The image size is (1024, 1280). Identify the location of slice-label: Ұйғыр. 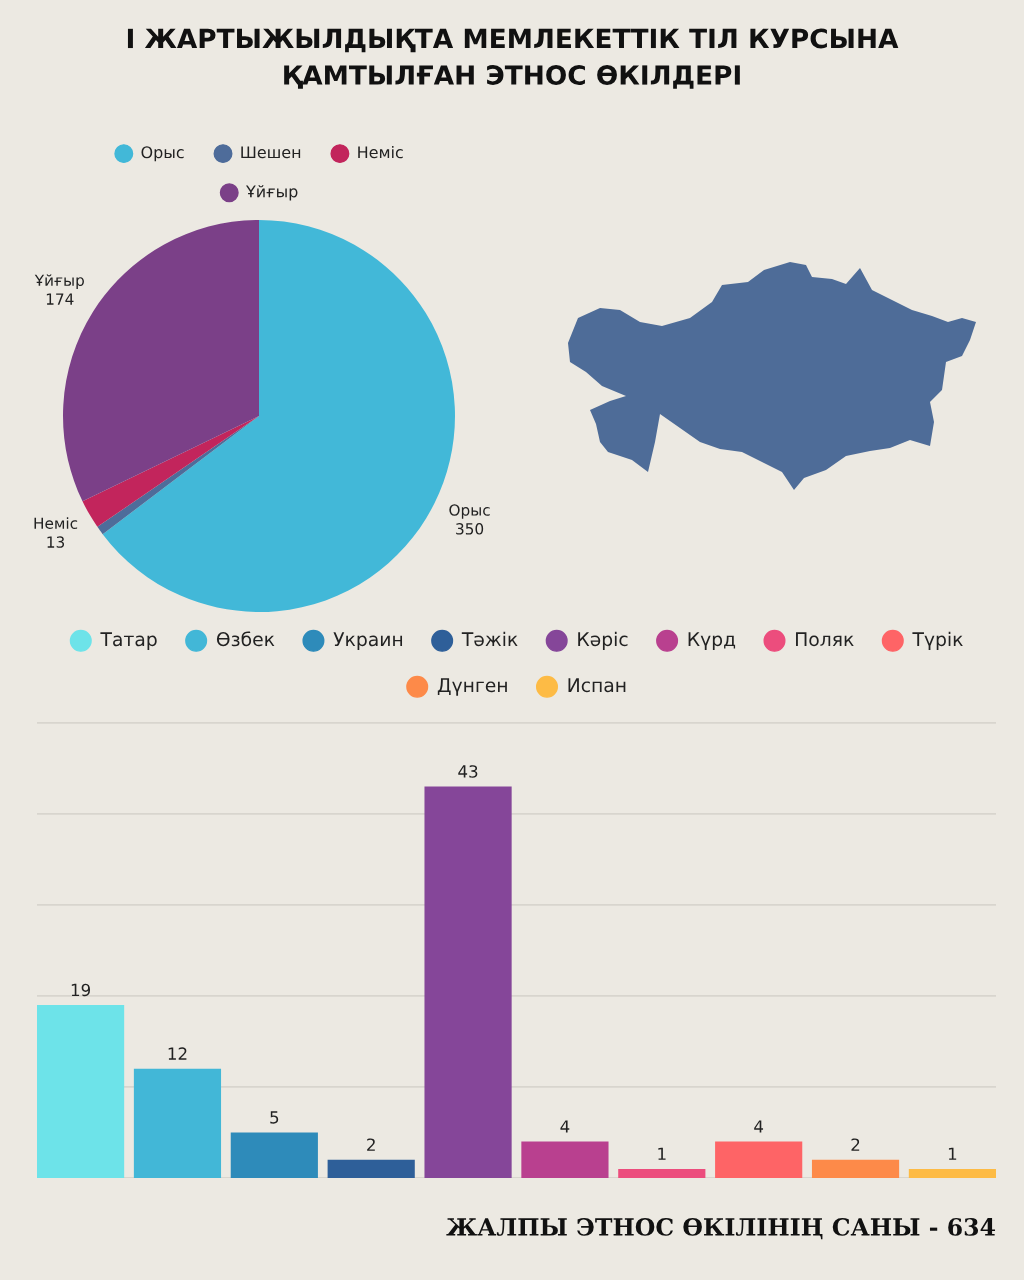
(59, 281).